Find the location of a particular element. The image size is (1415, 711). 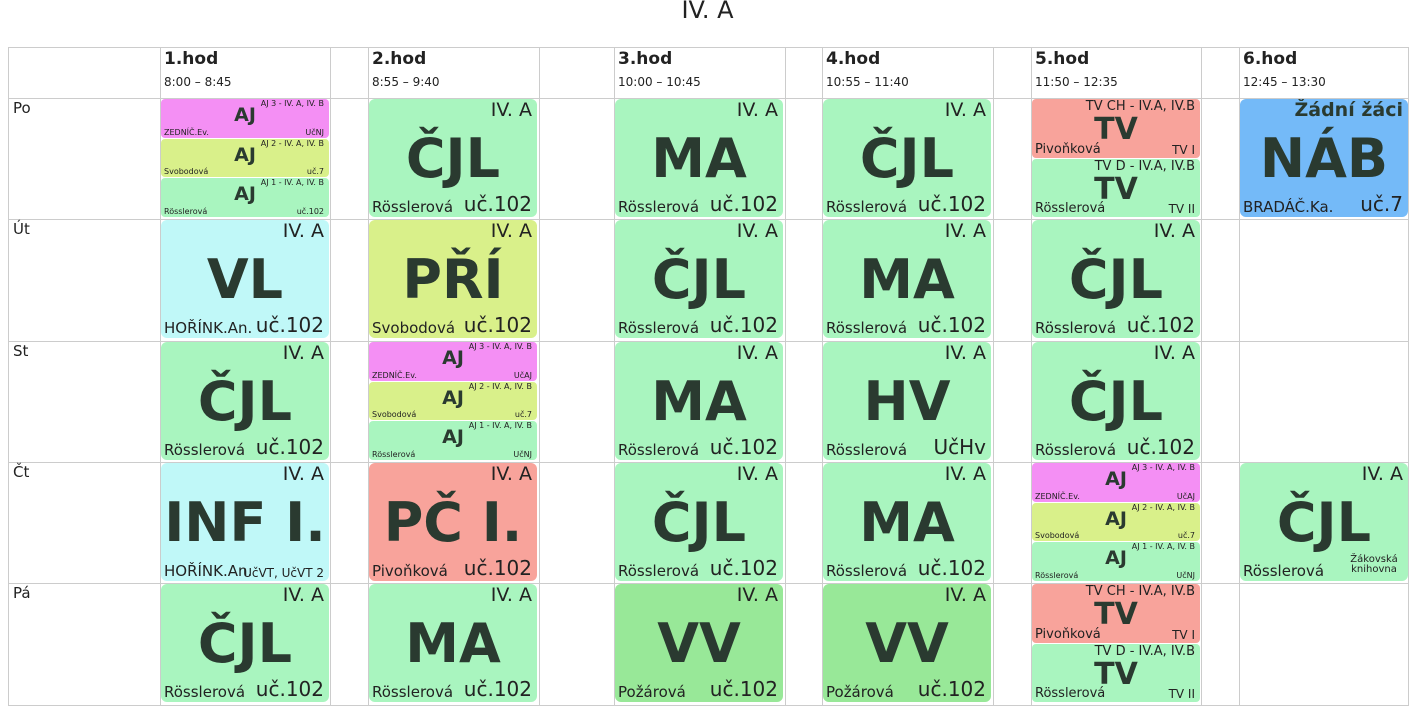

period-header: 2.hod 8:55 – 9:40 is located at coordinates (453, 72).